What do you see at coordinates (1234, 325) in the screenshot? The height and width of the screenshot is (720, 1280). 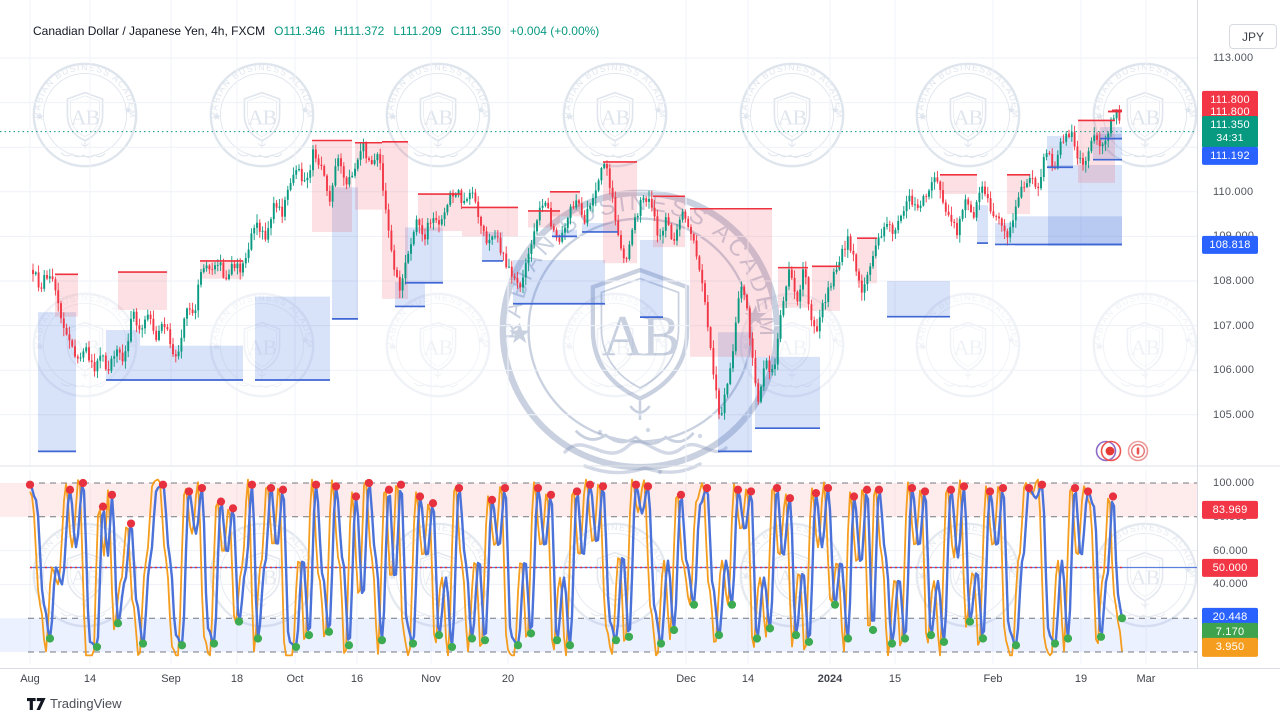 I see `price-label: 107.000` at bounding box center [1234, 325].